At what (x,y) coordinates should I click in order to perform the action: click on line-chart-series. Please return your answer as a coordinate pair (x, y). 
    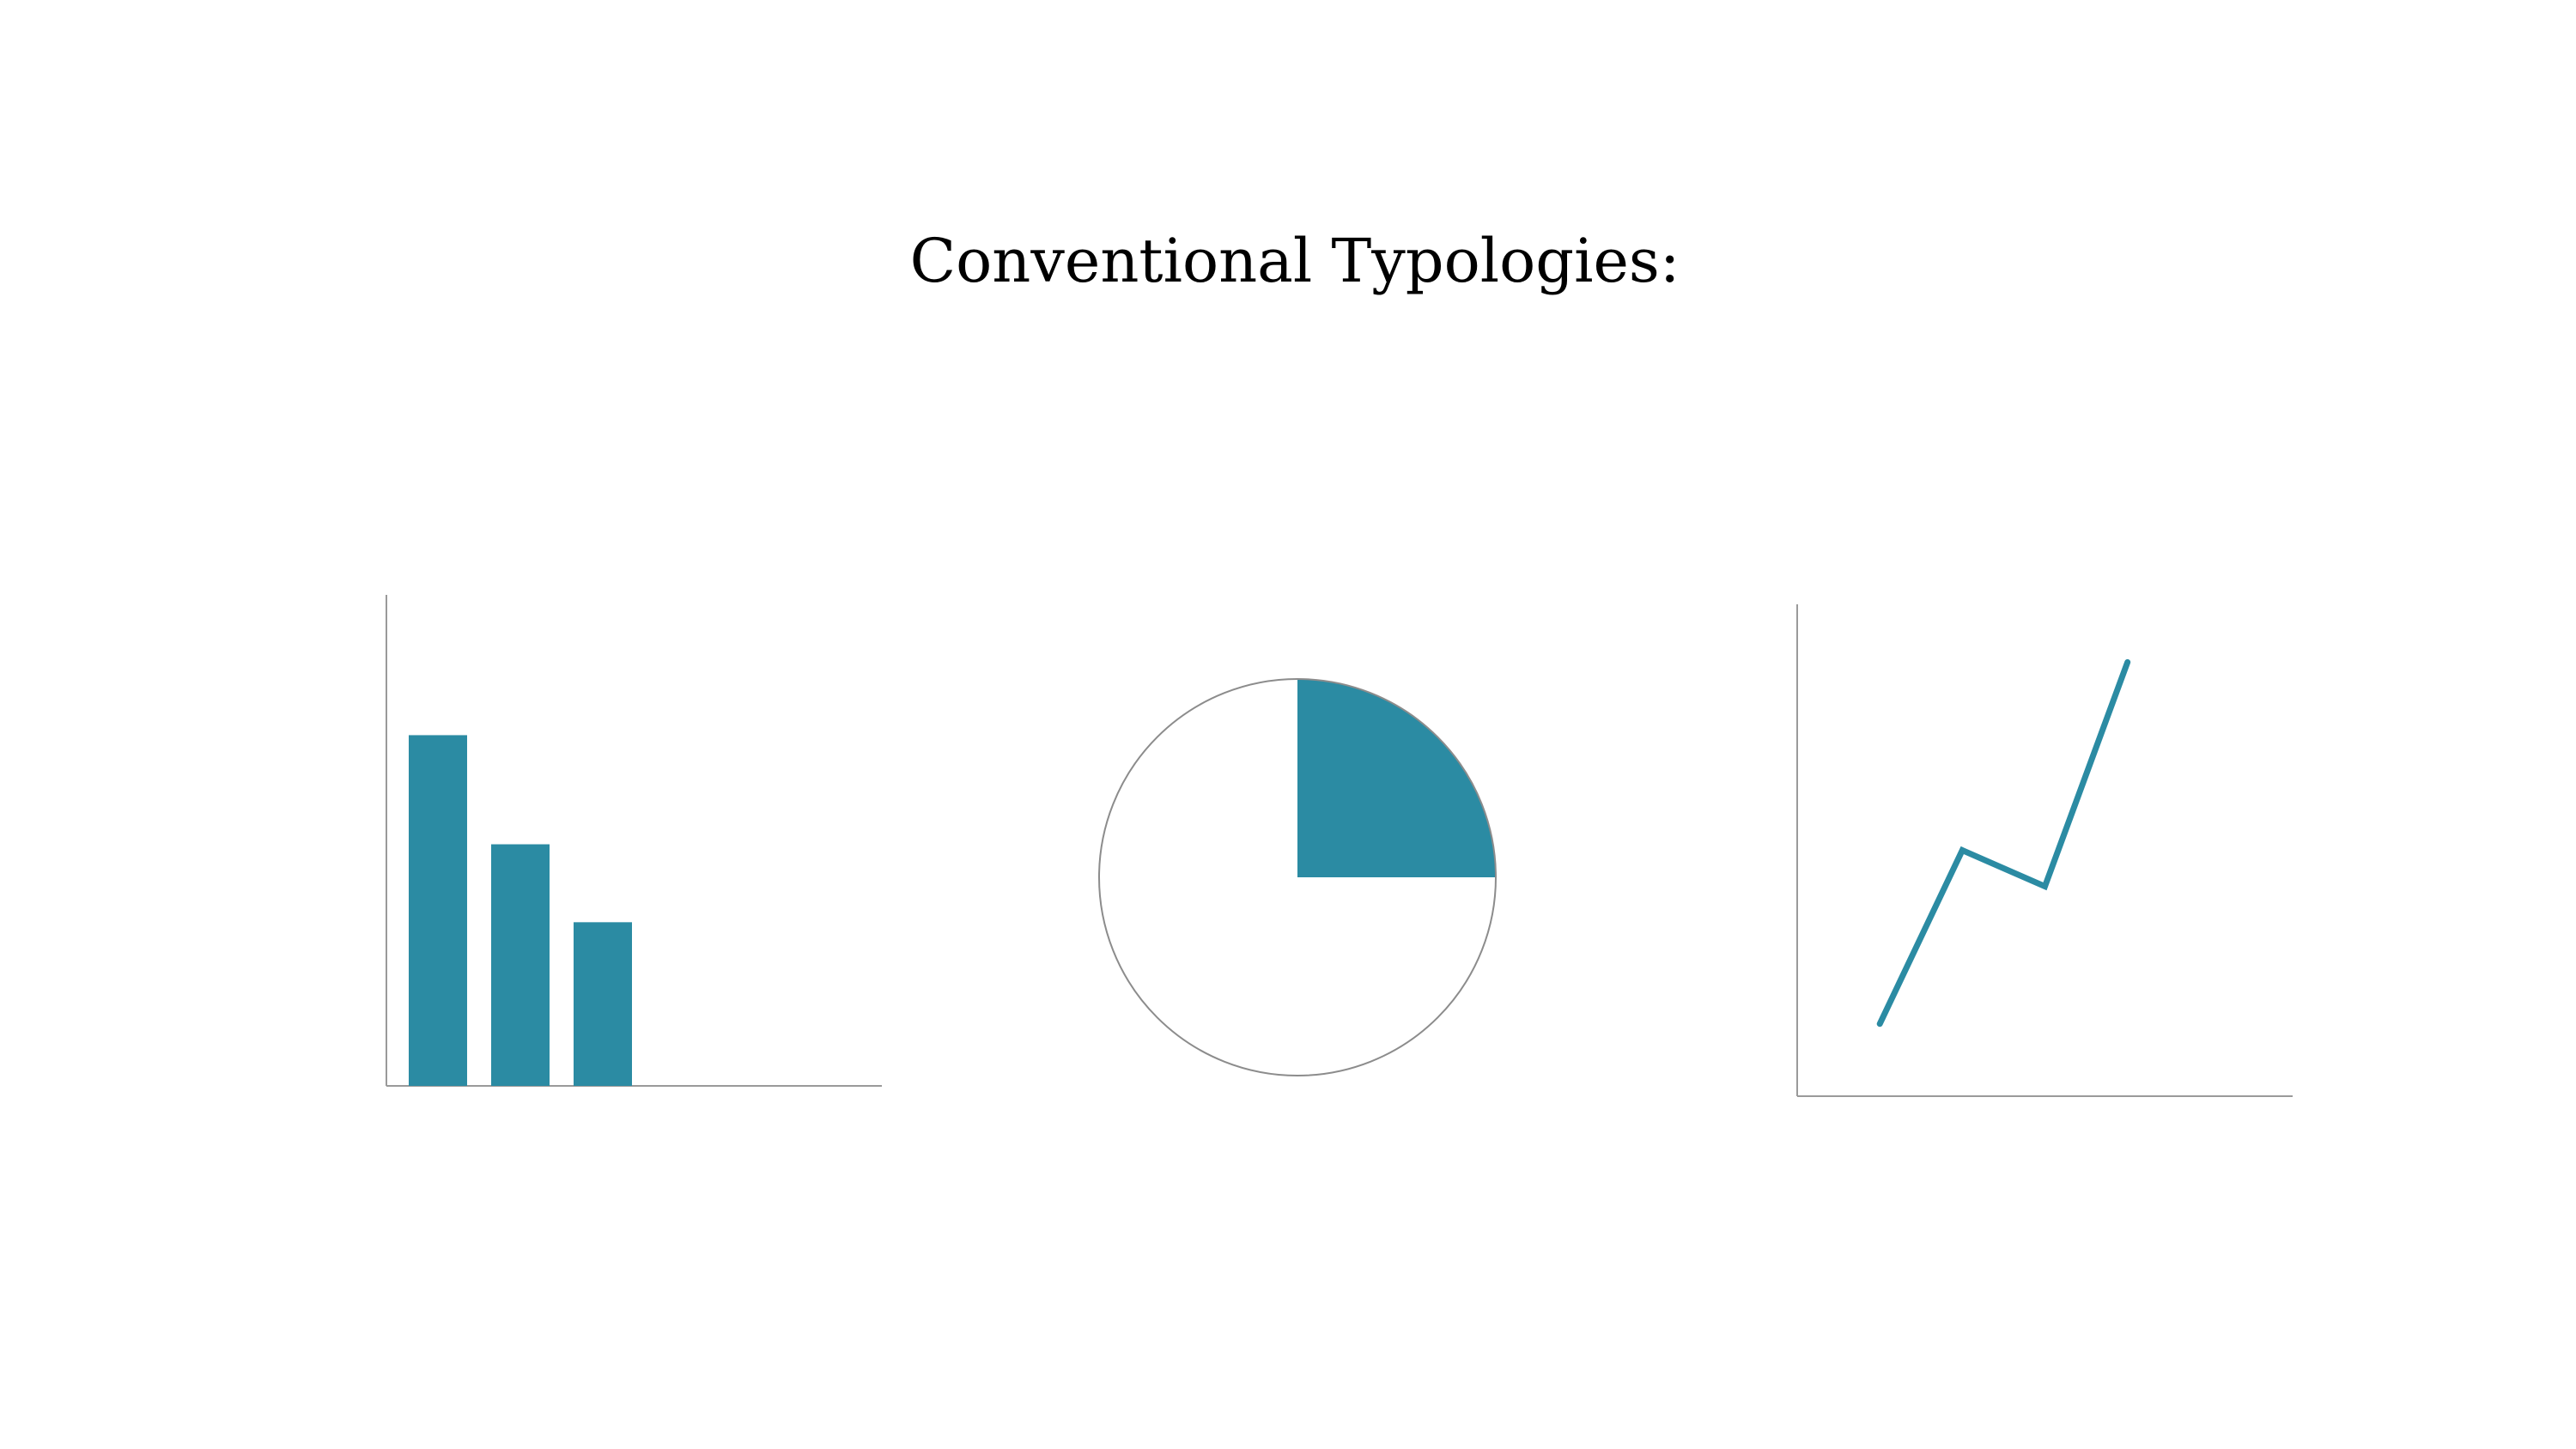
    Looking at the image, I should click on (2004, 843).